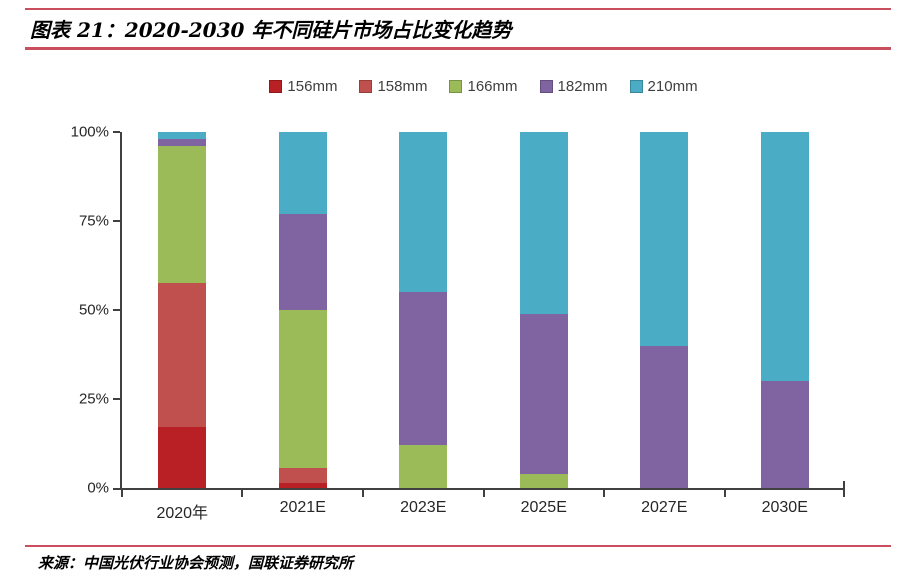 The image size is (900, 588). Describe the element at coordinates (402, 86) in the screenshot. I see `legend-label: 158mm` at that location.